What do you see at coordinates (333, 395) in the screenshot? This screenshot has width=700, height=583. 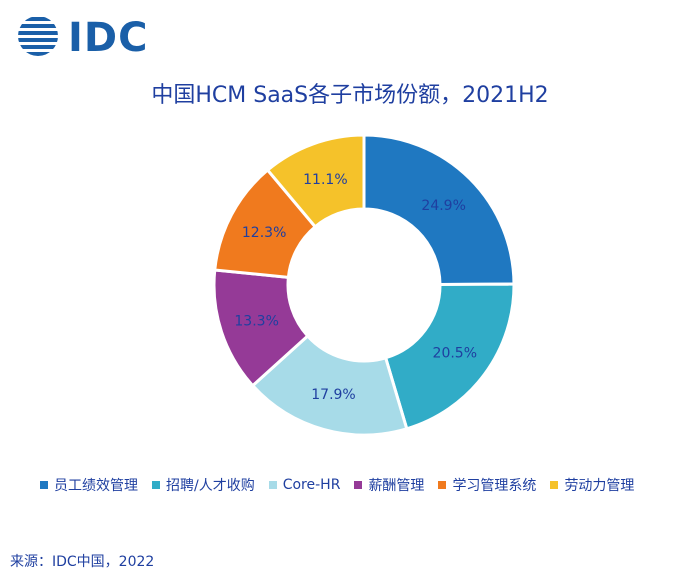 I see `slice-label-2: 17.9%` at bounding box center [333, 395].